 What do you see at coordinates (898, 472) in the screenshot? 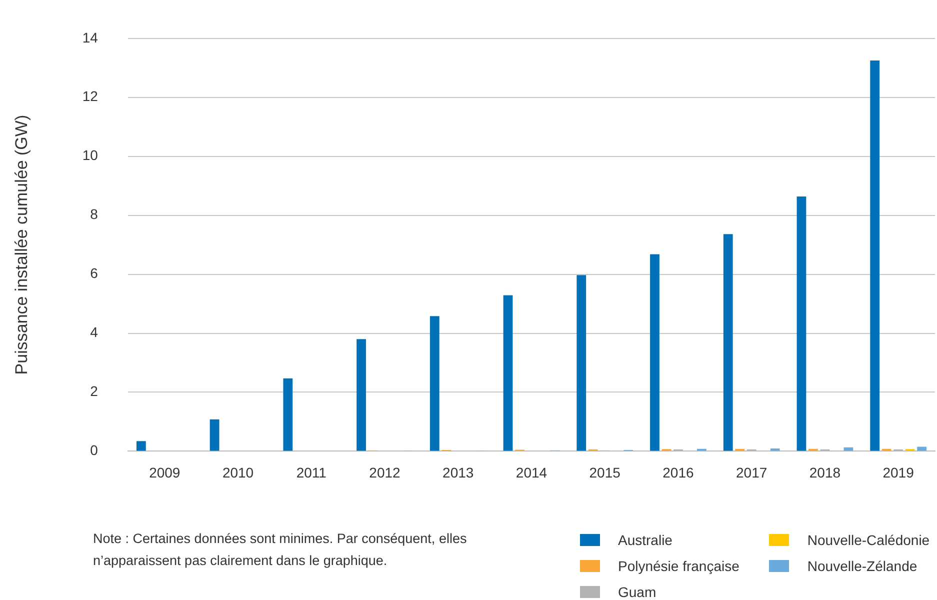
I see `x-tick-label: 2019` at bounding box center [898, 472].